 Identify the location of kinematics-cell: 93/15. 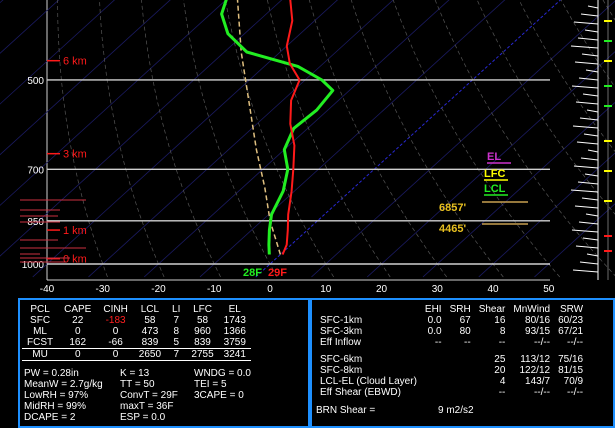
(538, 331).